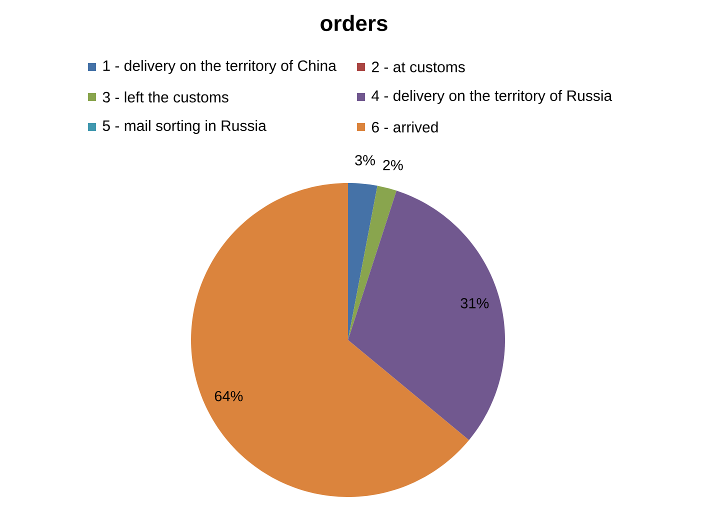  What do you see at coordinates (474, 303) in the screenshot?
I see `data-label: 31%` at bounding box center [474, 303].